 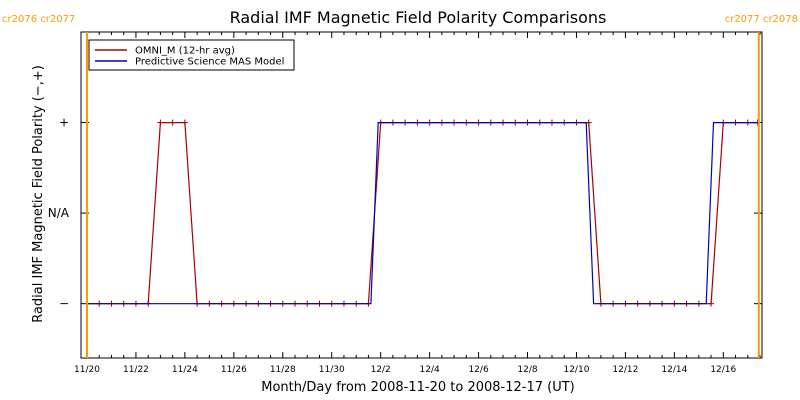 What do you see at coordinates (38, 19) in the screenshot?
I see `cr-boundary-label: cr2076 cr2077` at bounding box center [38, 19].